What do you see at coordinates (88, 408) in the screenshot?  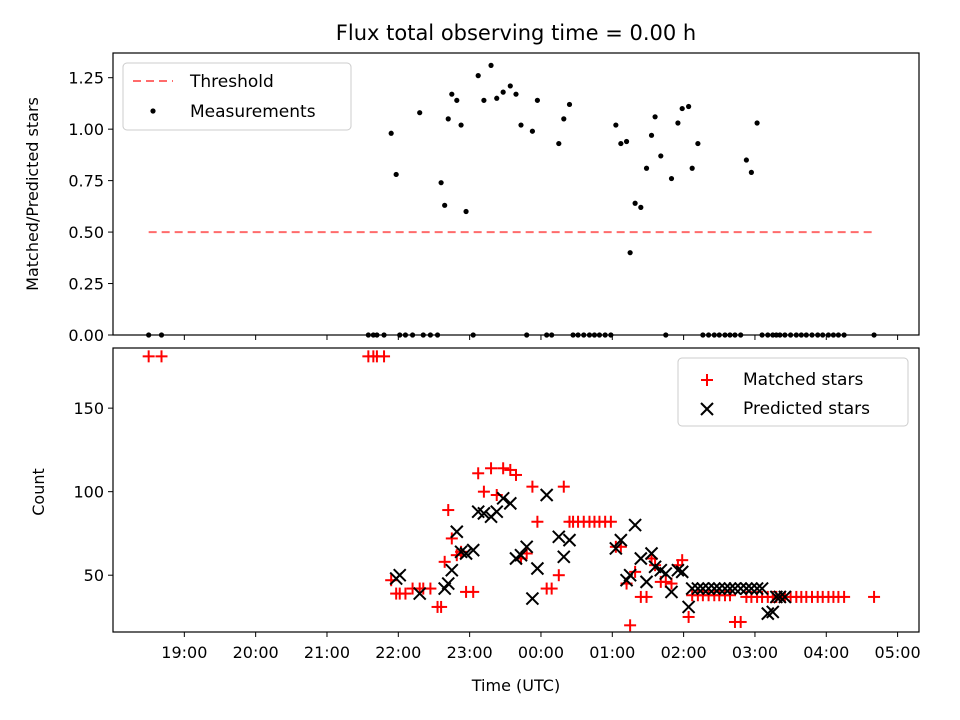 I see `bottom-ytick-label: 150` at bounding box center [88, 408].